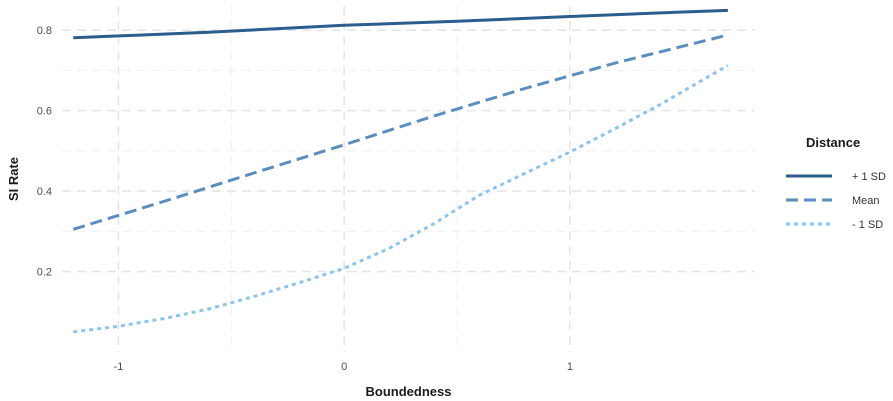 This screenshot has height=401, width=893. I want to click on series-line, so click(400, 24).